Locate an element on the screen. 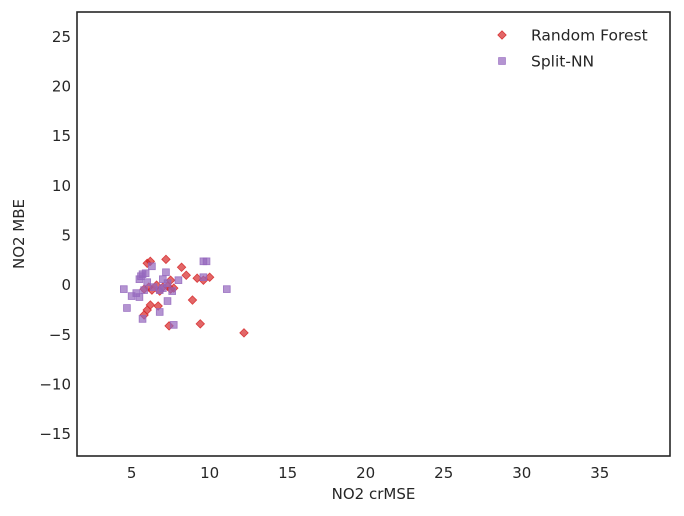 The height and width of the screenshot is (516, 684). plot-marks is located at coordinates (184, 296).